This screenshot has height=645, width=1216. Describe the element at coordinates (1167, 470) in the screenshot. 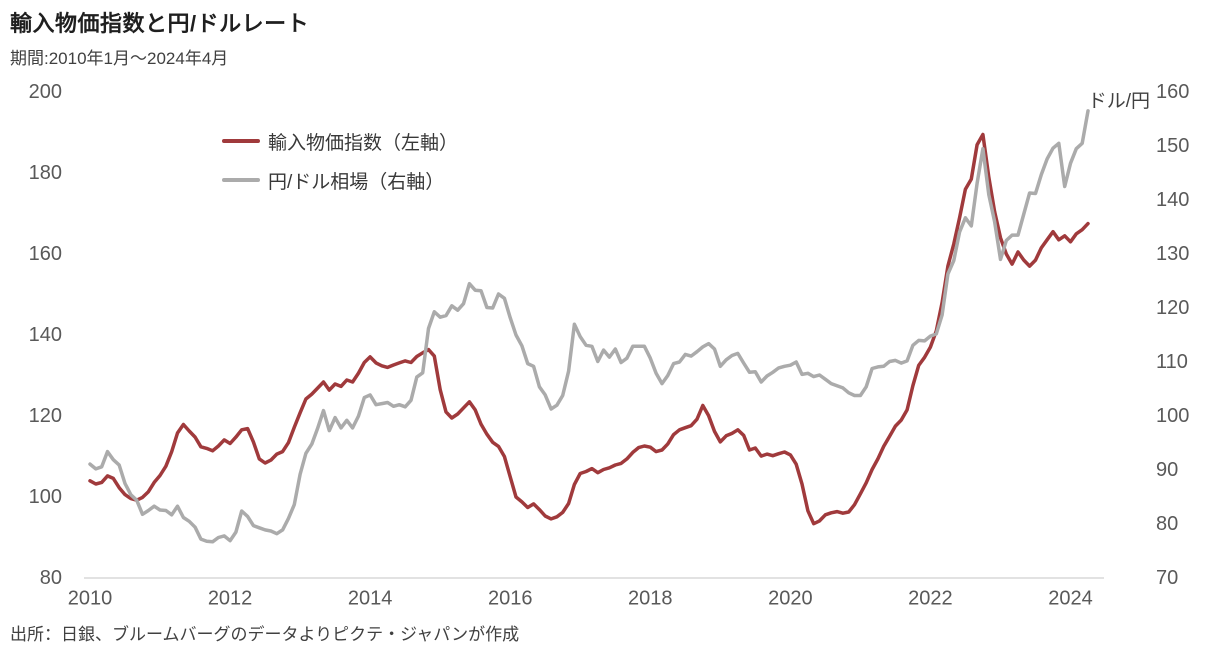

I see `right-axis-tick: 90` at that location.